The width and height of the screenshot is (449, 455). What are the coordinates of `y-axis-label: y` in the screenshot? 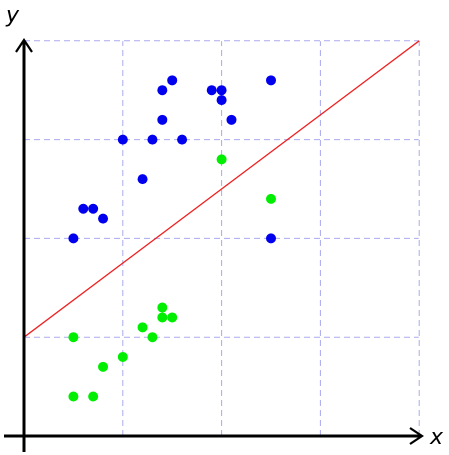 It's located at (12, 15).